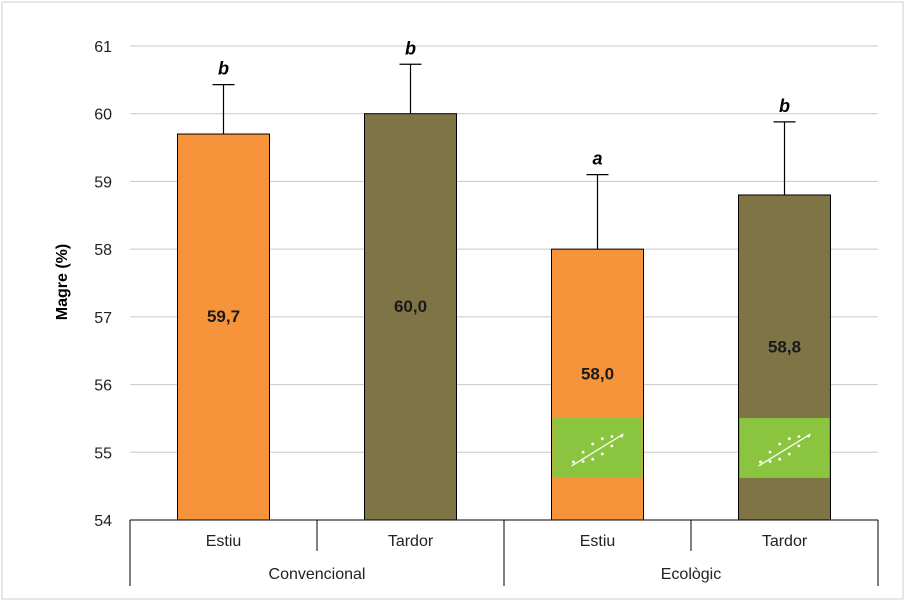  What do you see at coordinates (62, 282) in the screenshot?
I see `y-axis-label: Magre (%)` at bounding box center [62, 282].